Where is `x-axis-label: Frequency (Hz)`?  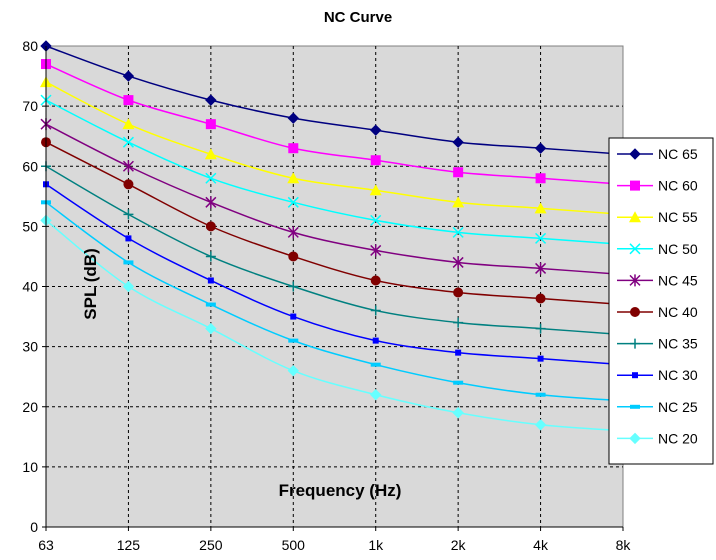 x-axis-label: Frequency (Hz) is located at coordinates (340, 490).